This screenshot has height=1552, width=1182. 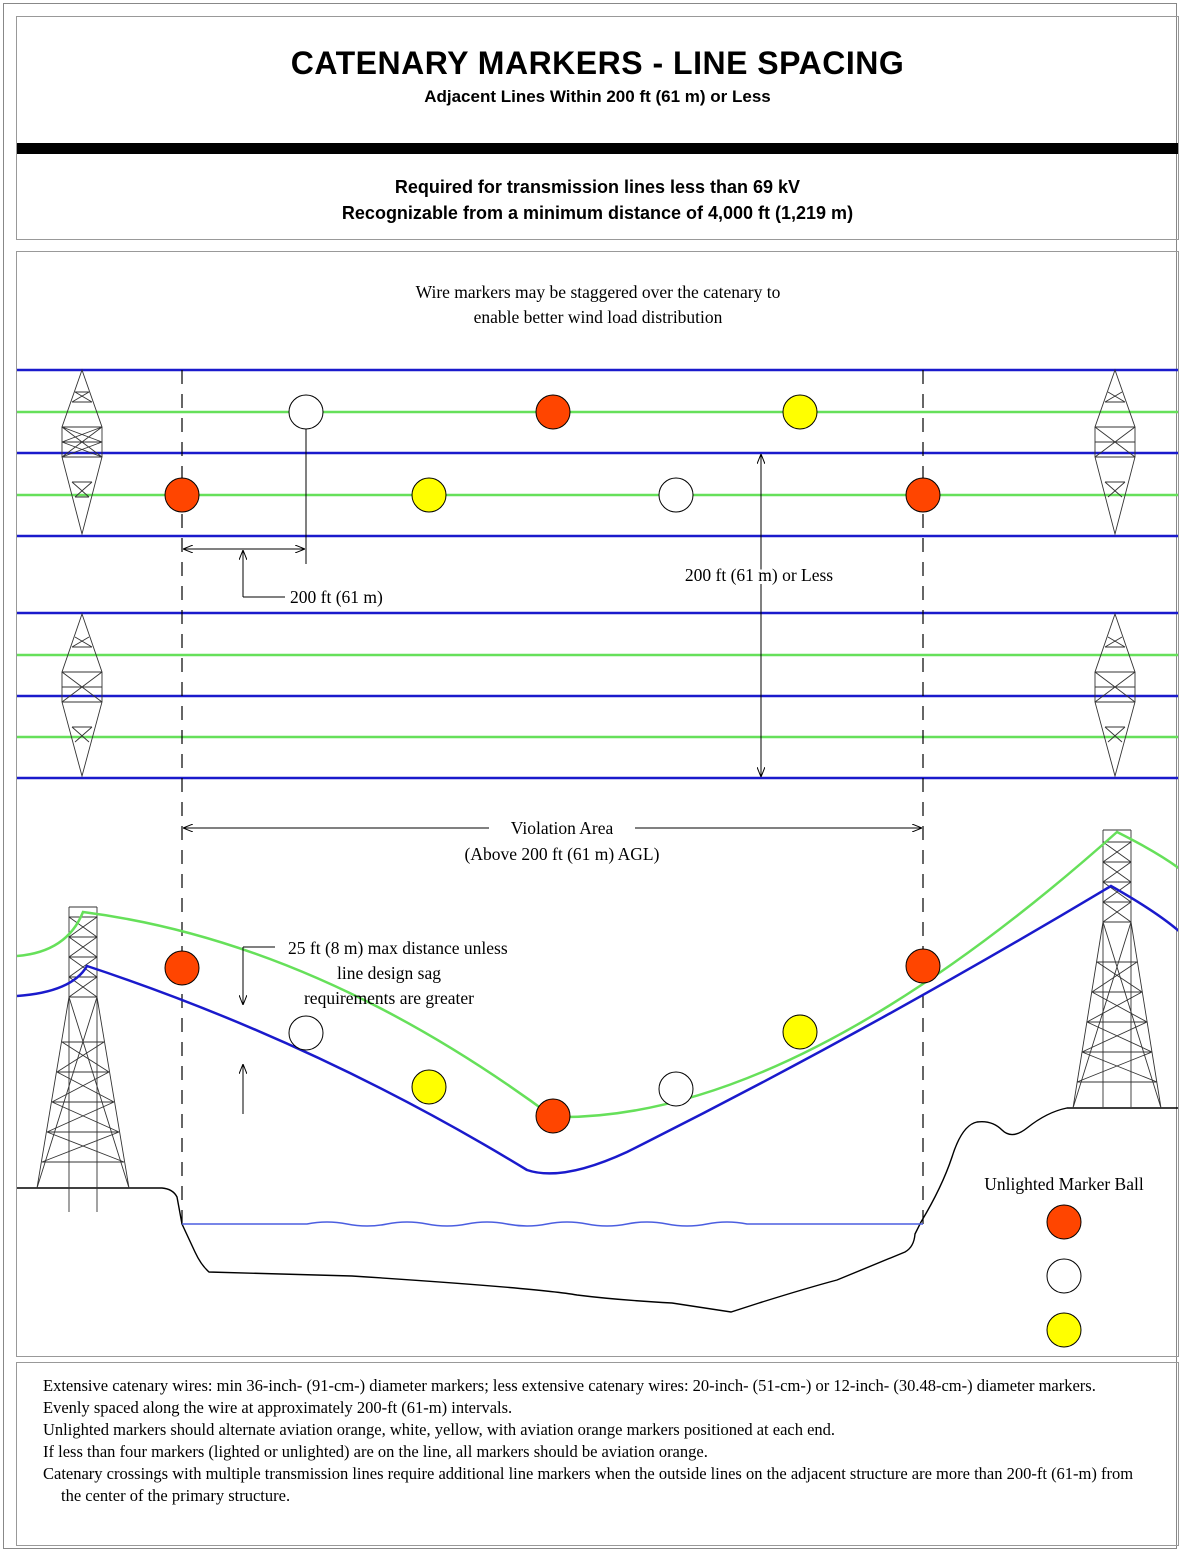 What do you see at coordinates (245, 513) in the screenshot?
I see `marker-spacing-dimension` at bounding box center [245, 513].